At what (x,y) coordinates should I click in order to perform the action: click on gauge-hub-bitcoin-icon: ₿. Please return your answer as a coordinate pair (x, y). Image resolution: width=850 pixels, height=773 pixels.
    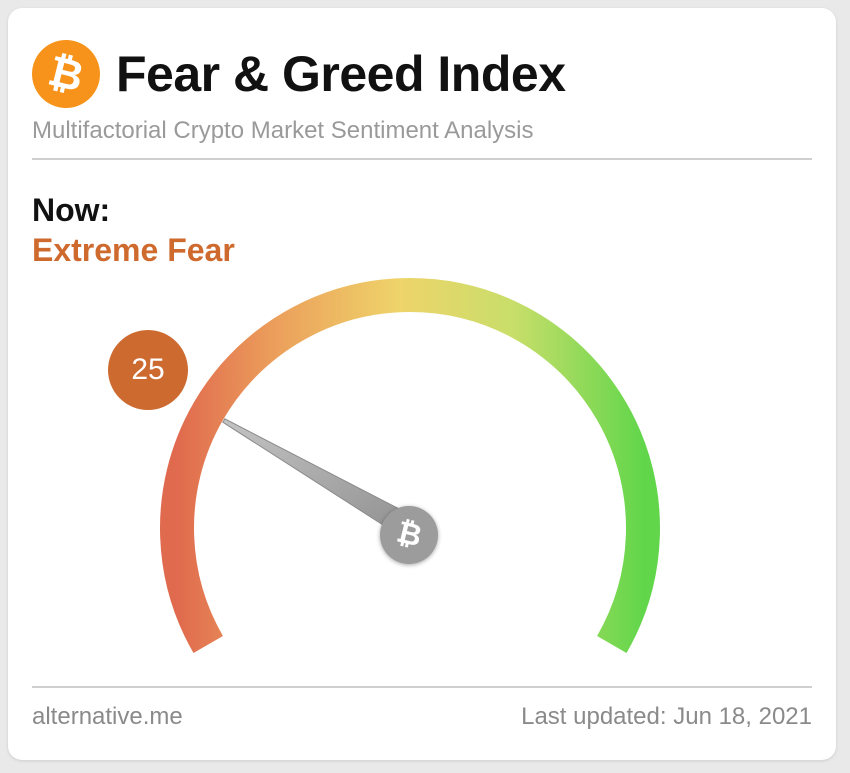
    Looking at the image, I should click on (409, 535).